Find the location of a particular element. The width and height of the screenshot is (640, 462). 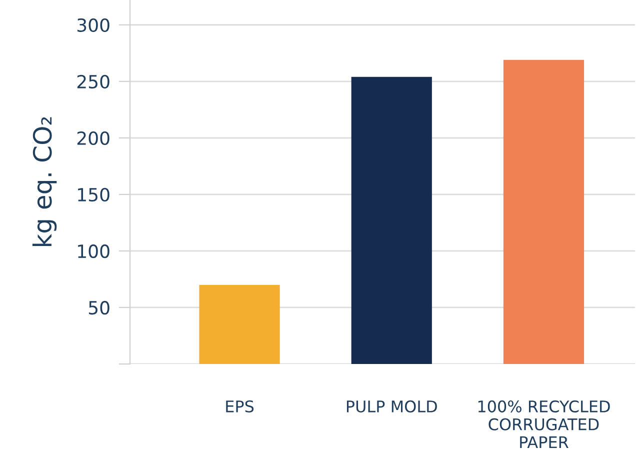

x-tick-label: PULP MOLD is located at coordinates (391, 406).